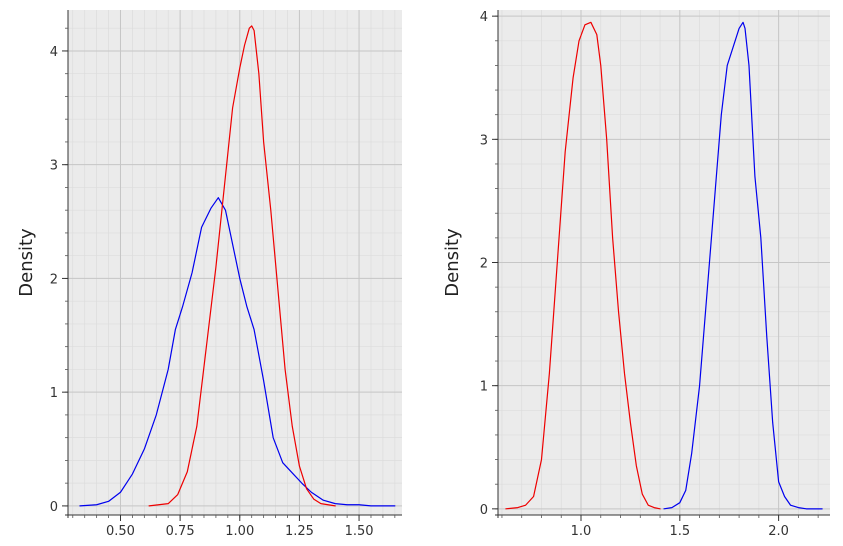  I want to click on x-tick-label: 1.25, so click(299, 531).